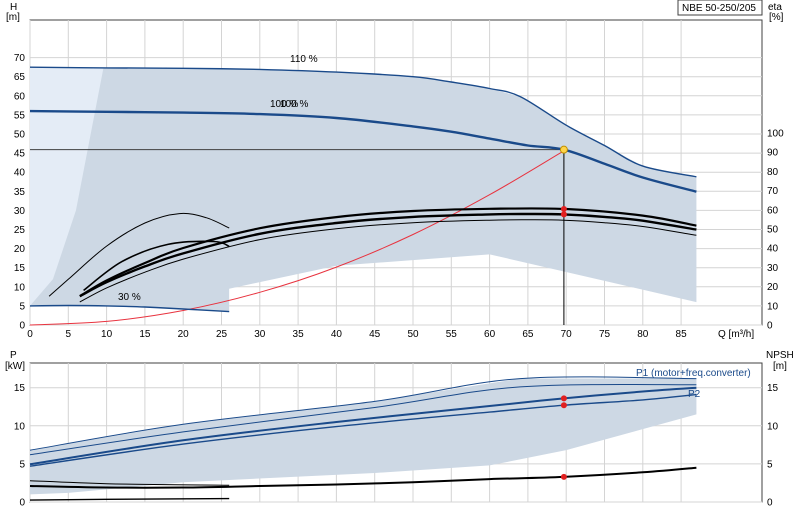 This screenshot has height=520, width=800. Describe the element at coordinates (20, 77) in the screenshot. I see `y-tick-label: 65` at that location.